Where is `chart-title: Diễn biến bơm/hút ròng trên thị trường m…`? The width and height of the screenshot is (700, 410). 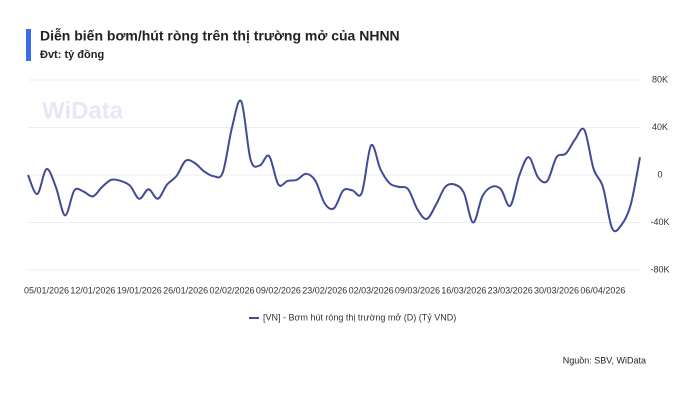 chart-title: Diễn biến bơm/hút ròng trên thị trường m… is located at coordinates (220, 36).